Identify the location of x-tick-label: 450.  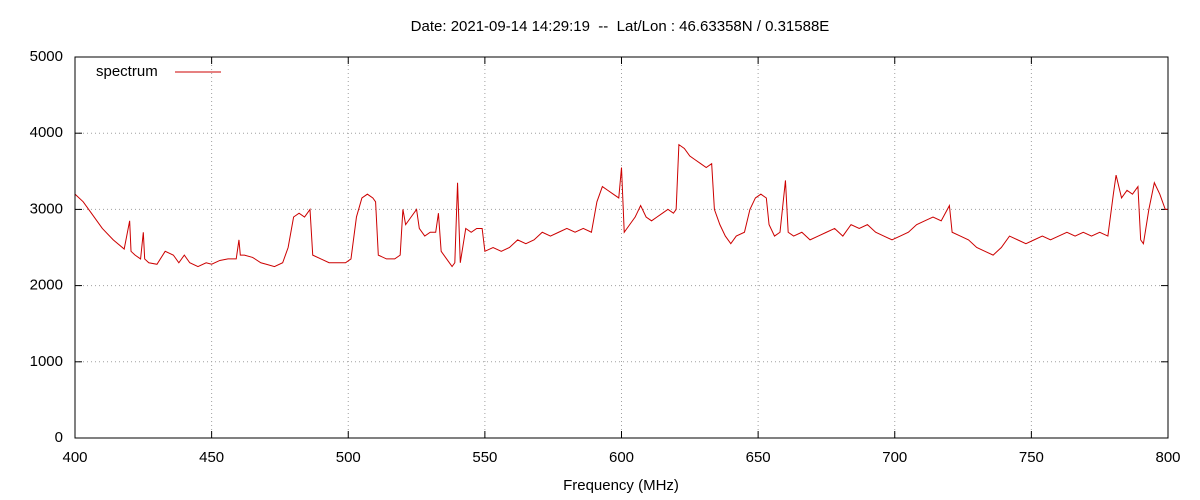
(211, 457).